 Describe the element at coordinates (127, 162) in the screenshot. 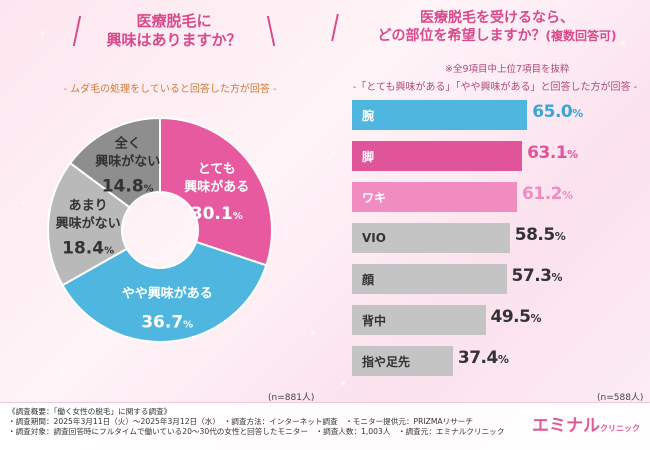

I see `donut-label-3-1: 興味がない` at that location.